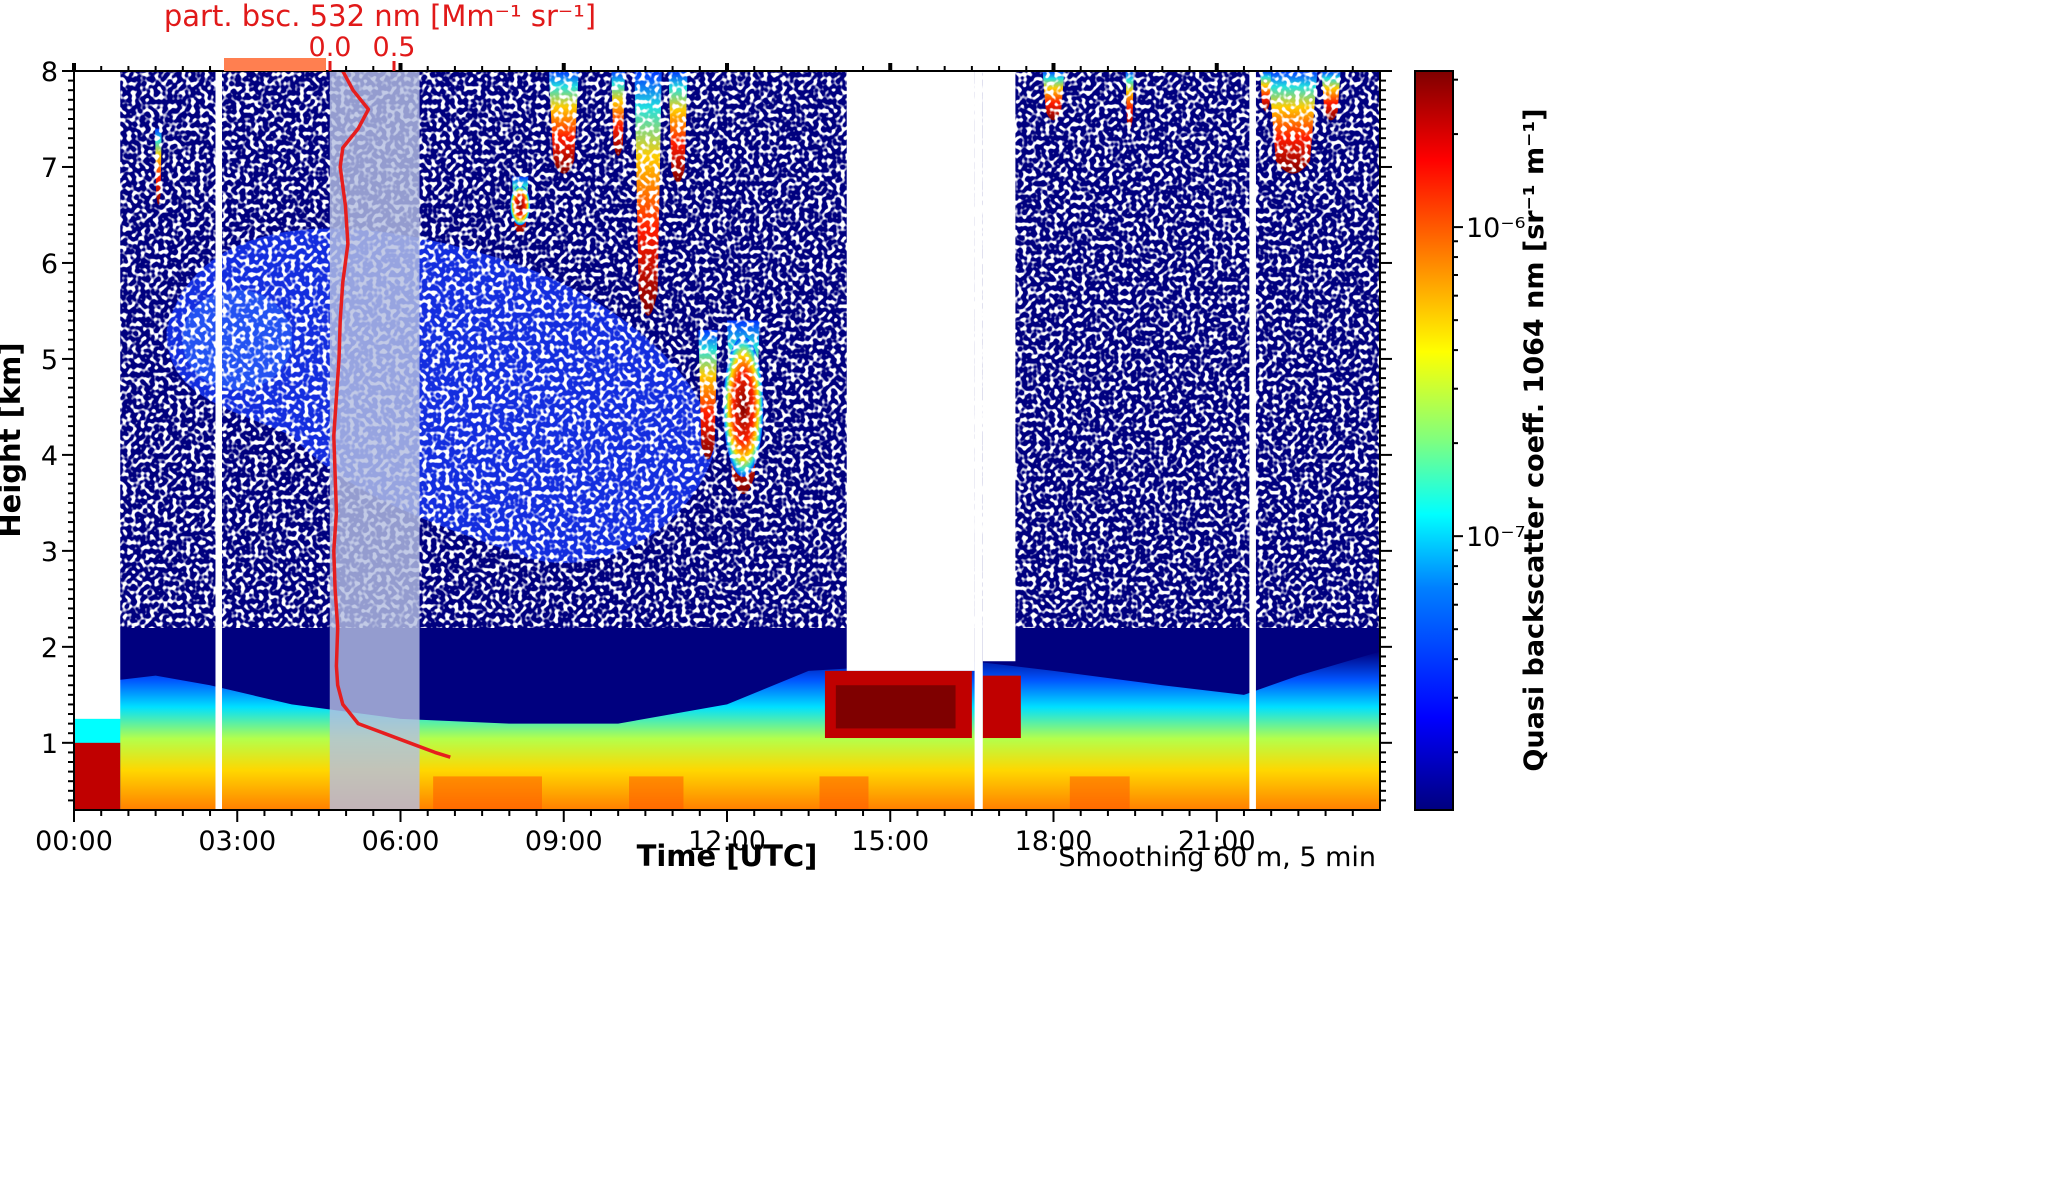  I want to click on y-tick-label: 3, so click(49, 552).